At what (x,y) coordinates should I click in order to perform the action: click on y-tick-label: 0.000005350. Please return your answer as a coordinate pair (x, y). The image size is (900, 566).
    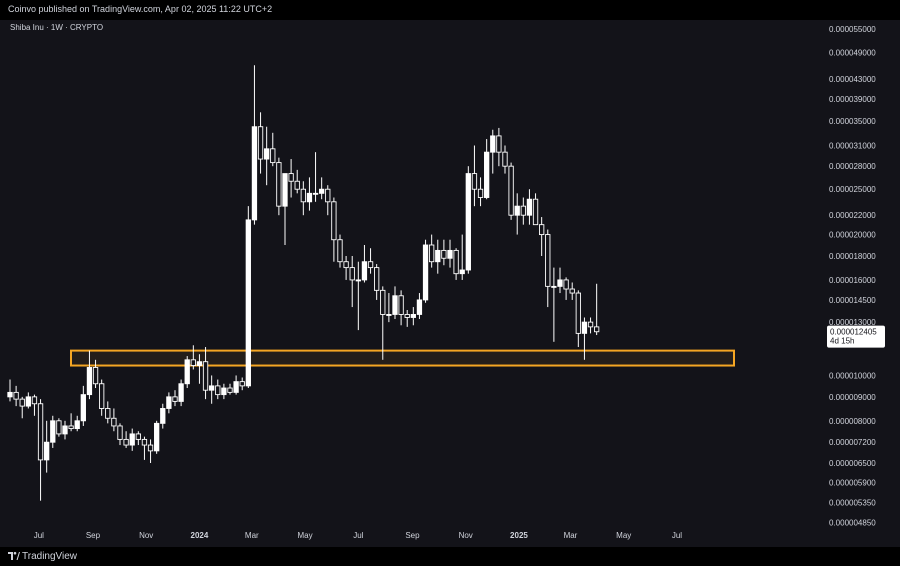
    Looking at the image, I should click on (852, 503).